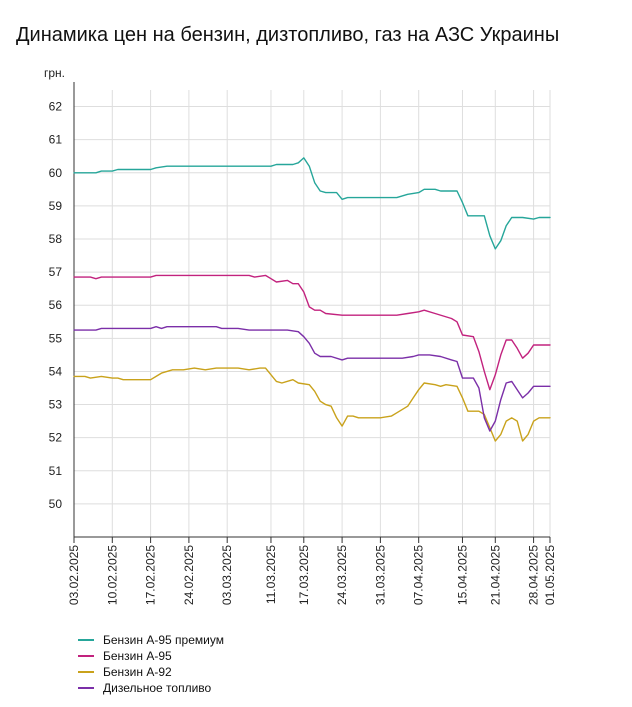 This screenshot has width=632, height=707. What do you see at coordinates (271, 574) in the screenshot?
I see `x-tick-label: 11.03.2025` at bounding box center [271, 574].